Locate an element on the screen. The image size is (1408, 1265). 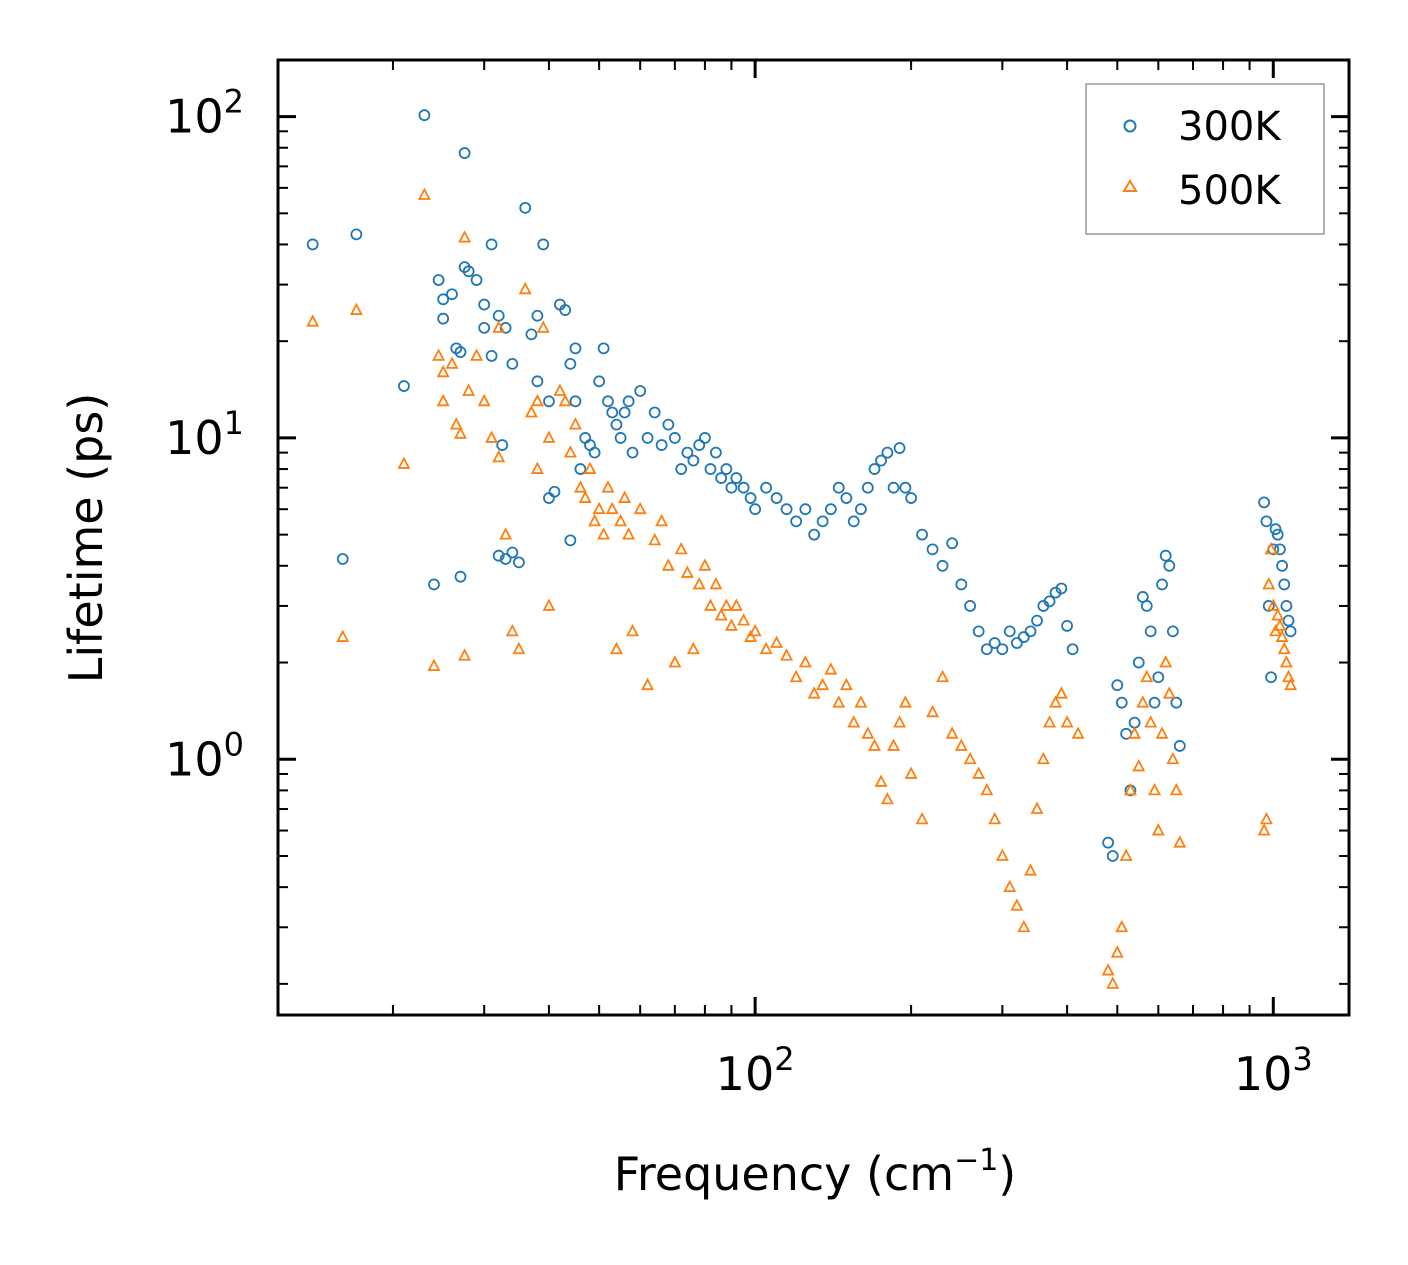
legend-box is located at coordinates (1205, 159).